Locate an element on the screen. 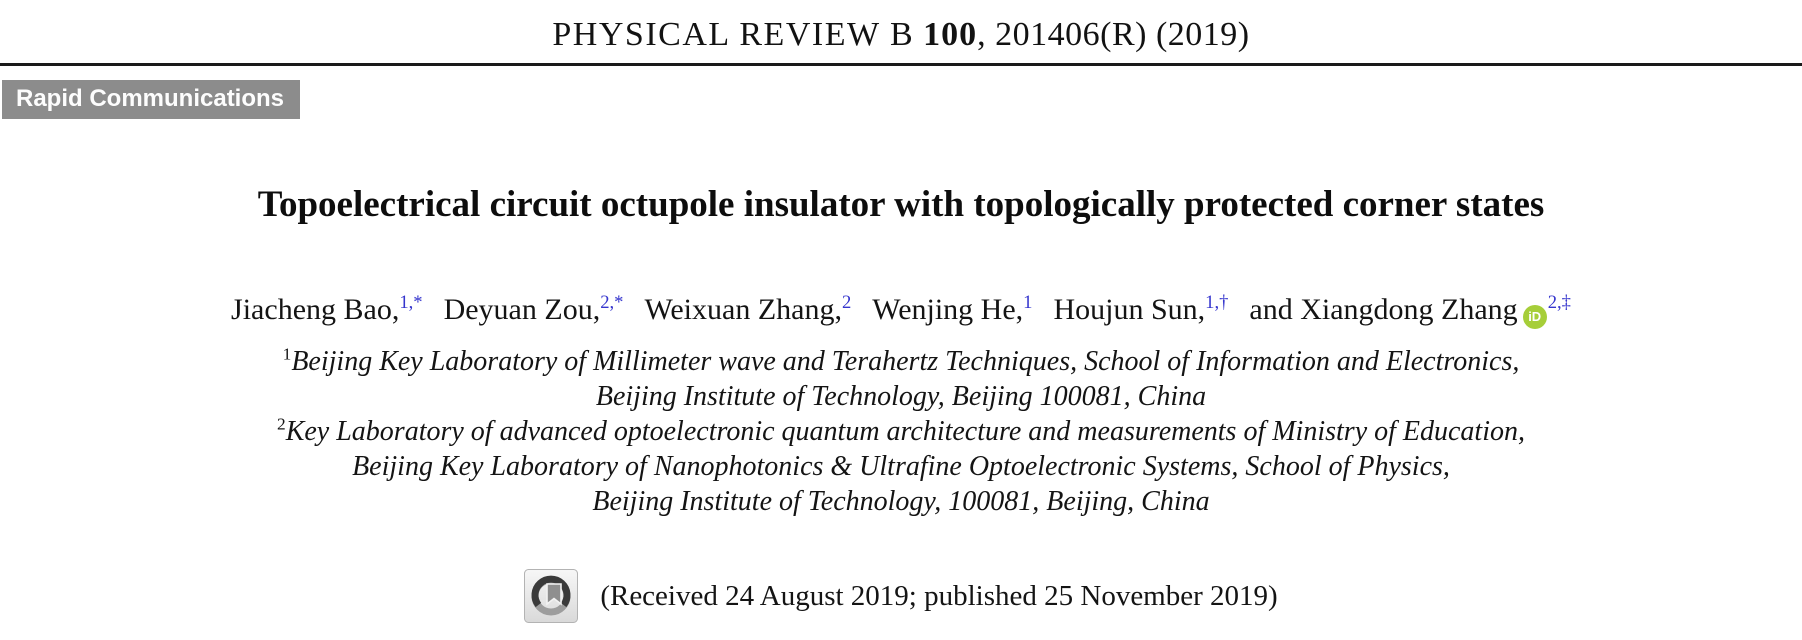 The image size is (1802, 640). orcid-icon: iD is located at coordinates (1534, 317).